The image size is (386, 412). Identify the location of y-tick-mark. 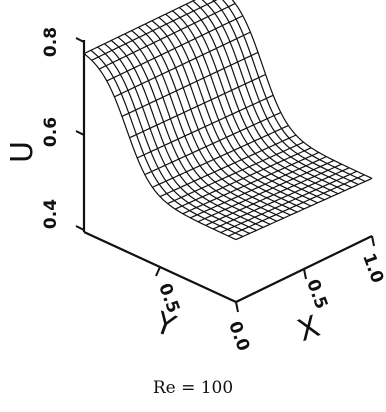
(158, 271).